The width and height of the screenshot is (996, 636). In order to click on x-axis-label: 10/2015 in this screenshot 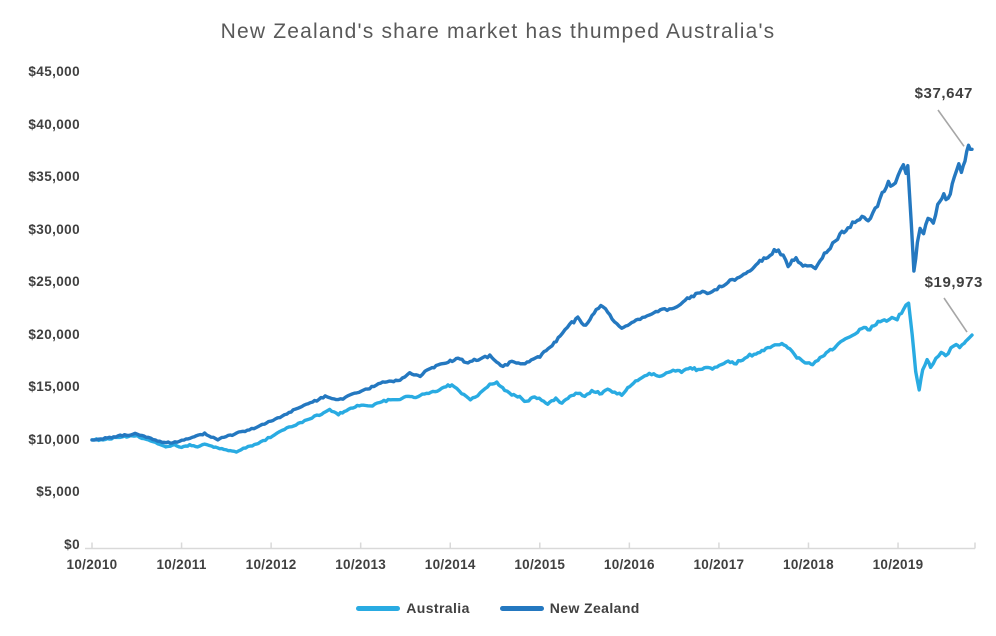, I will do `click(540, 564)`.